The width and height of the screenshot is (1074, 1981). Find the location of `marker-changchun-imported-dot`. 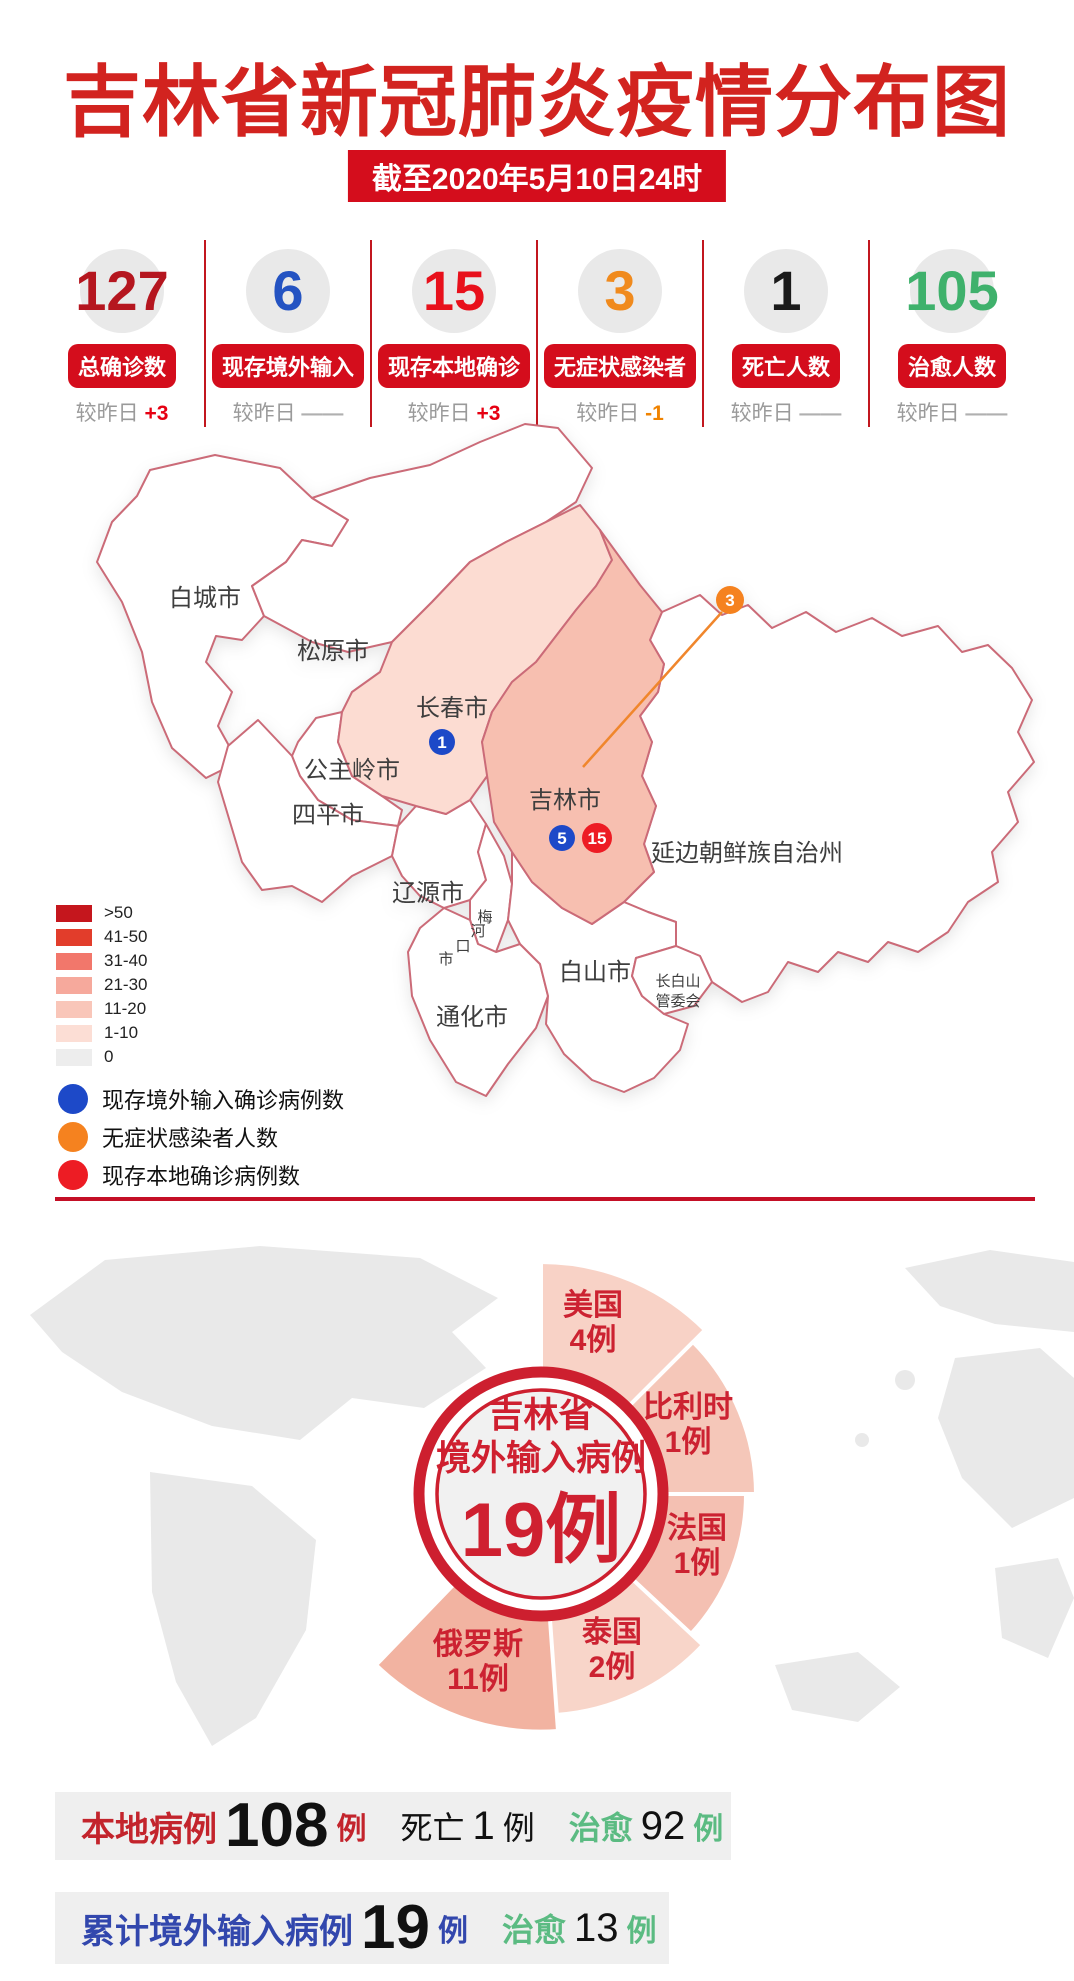

marker-changchun-imported-dot is located at coordinates (442, 742).